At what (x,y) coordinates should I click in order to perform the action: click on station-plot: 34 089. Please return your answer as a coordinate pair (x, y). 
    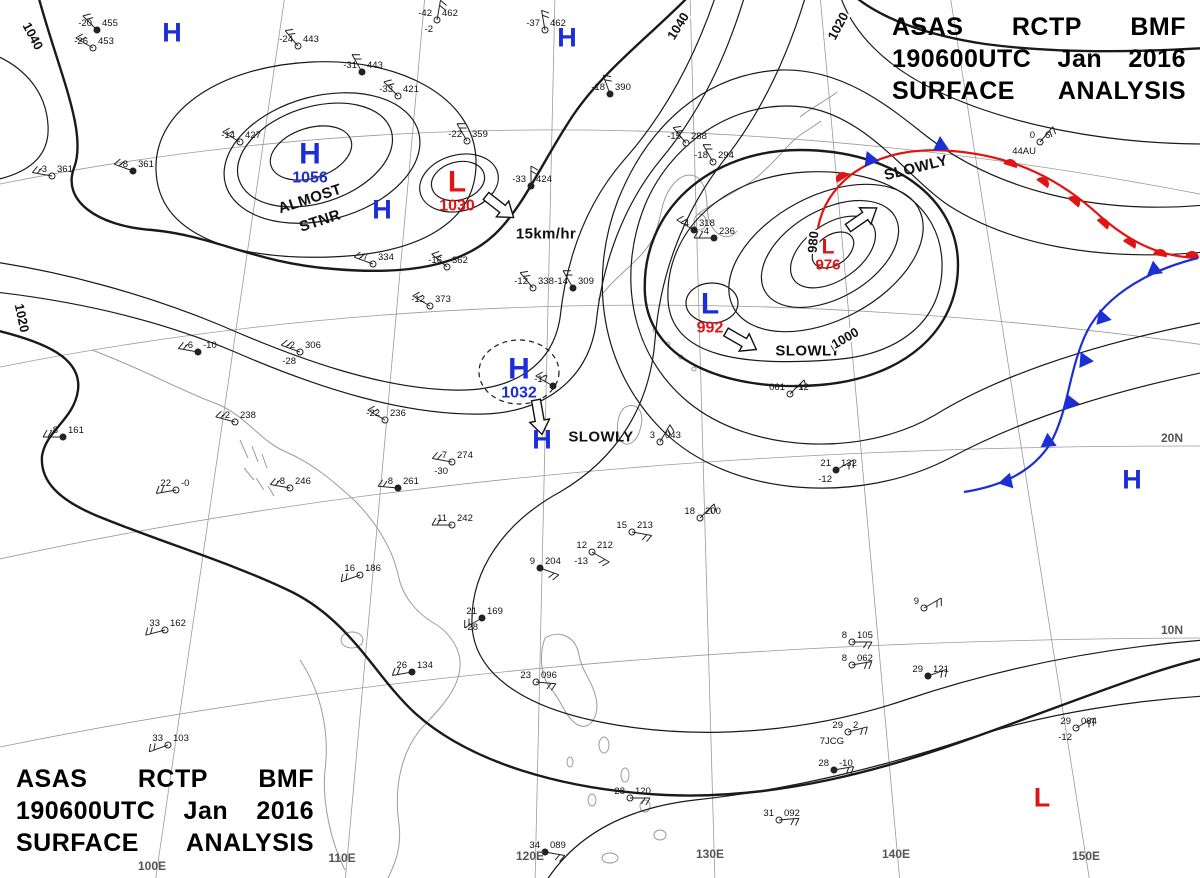
    Looking at the image, I should click on (547, 851).